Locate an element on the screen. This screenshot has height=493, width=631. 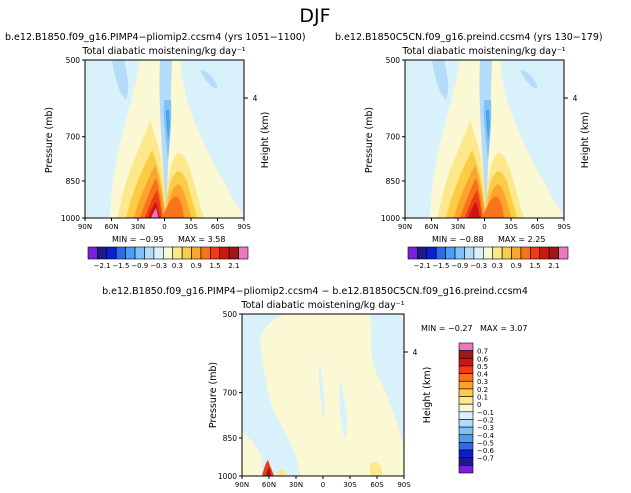
x-tick-label: 30S is located at coordinates (350, 485).